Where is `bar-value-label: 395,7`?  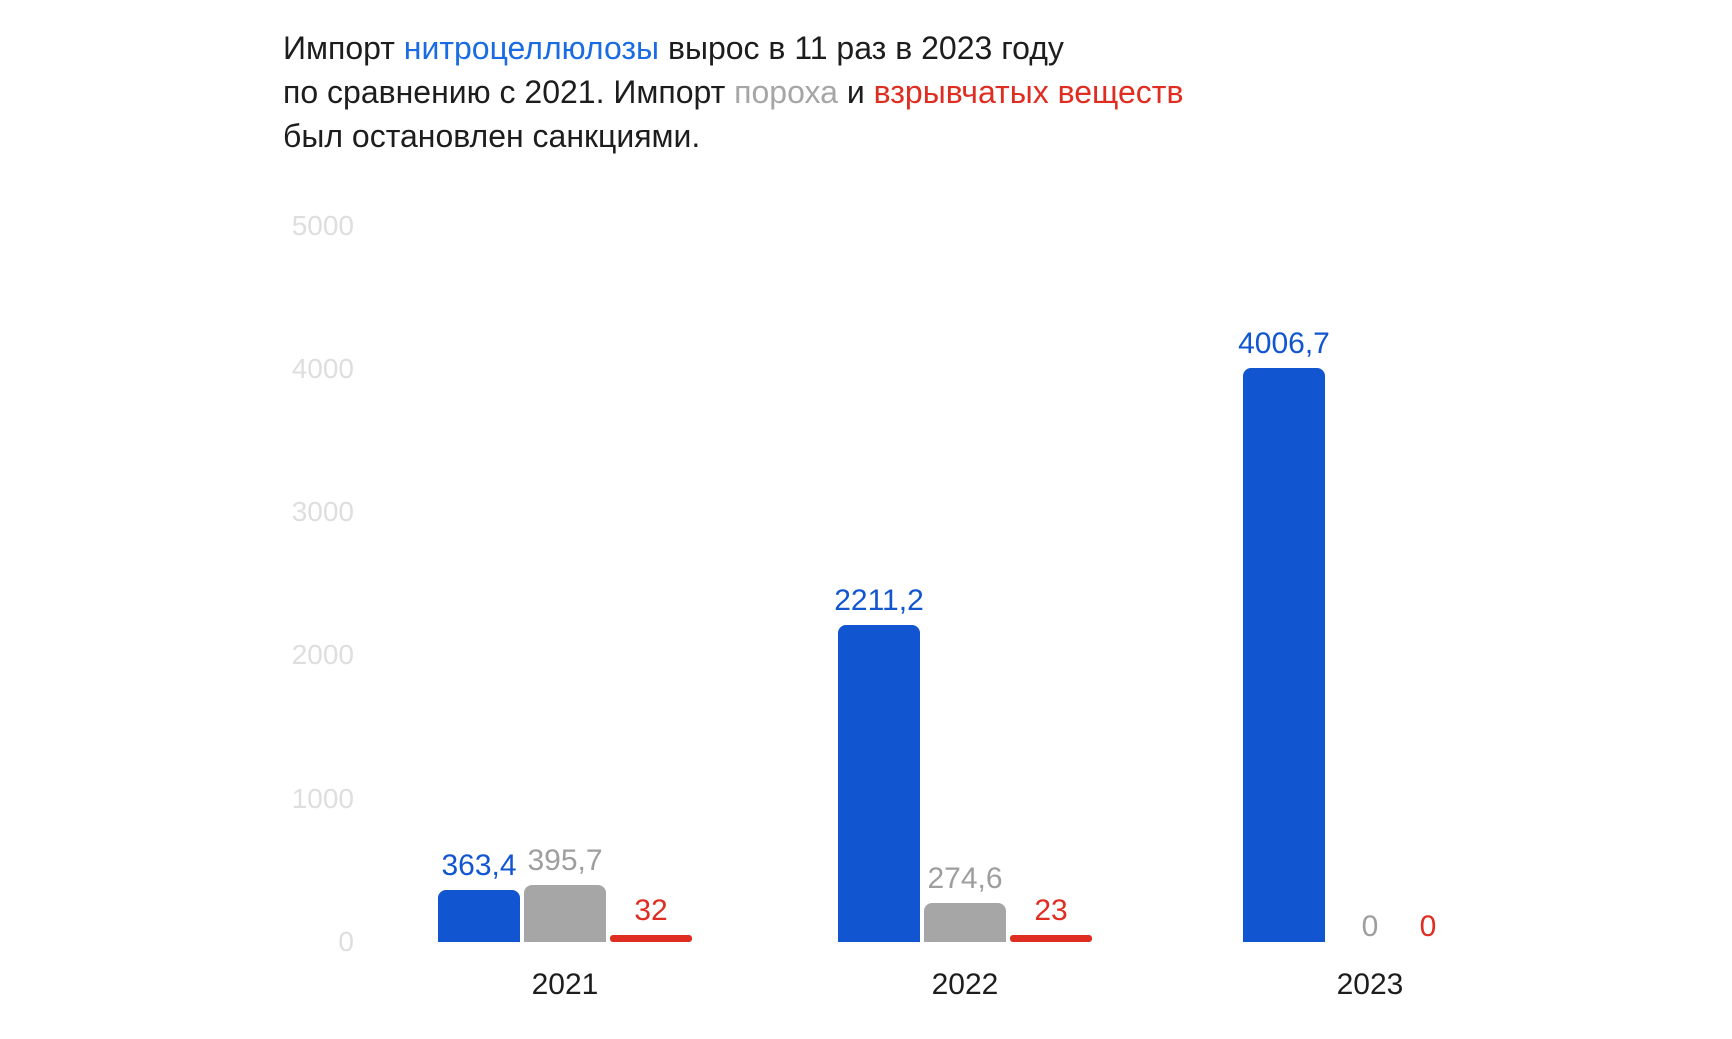
bar-value-label: 395,7 is located at coordinates (565, 860).